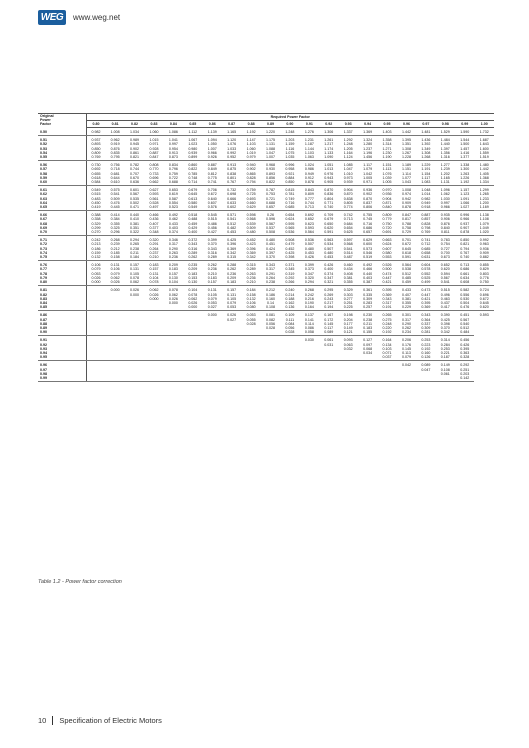 The width and height of the screenshot is (529, 748). Describe the element at coordinates (43, 373) in the screenshot. I see `original-pf-cell: 0.98` at that location.